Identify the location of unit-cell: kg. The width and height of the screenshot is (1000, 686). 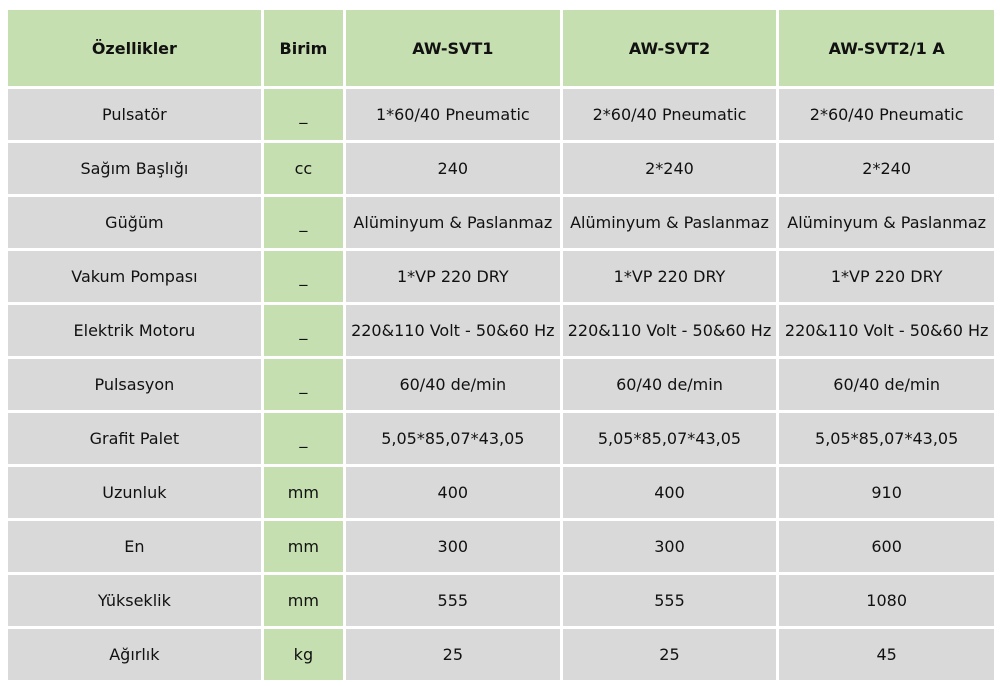
(303, 654).